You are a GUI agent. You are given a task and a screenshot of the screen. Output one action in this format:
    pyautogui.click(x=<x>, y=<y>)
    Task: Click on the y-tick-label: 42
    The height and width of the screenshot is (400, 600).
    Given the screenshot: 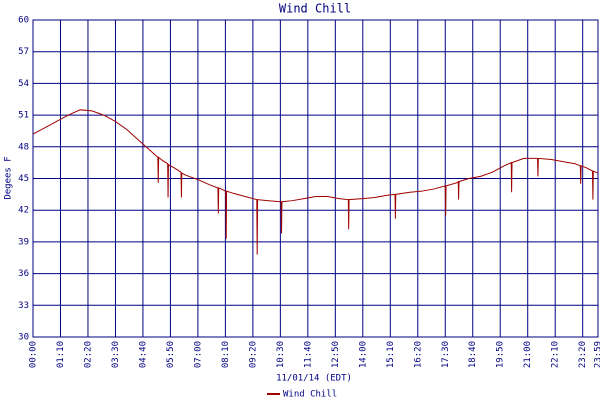 What is the action you would take?
    pyautogui.click(x=23, y=211)
    